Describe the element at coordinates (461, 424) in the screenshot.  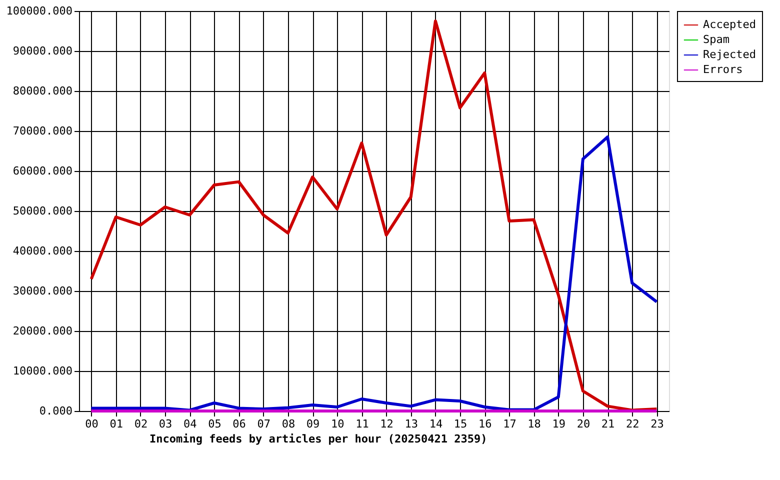
I see `x-tick-label: 15` at that location.